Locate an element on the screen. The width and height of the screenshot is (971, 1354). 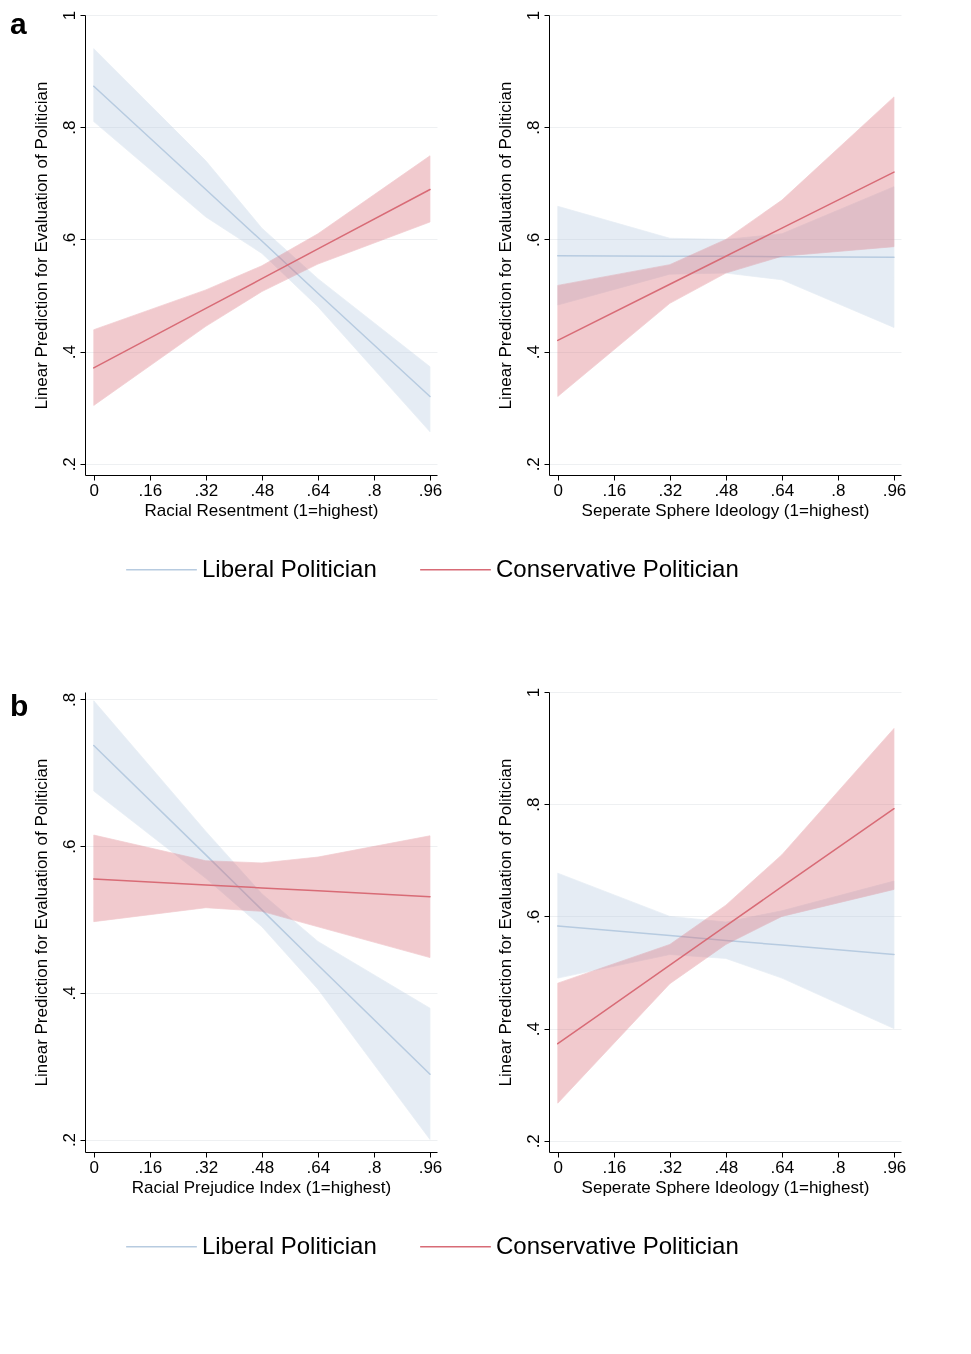
x-axis-title: Racial Resentment (1=highest) is located at coordinates (261, 510).